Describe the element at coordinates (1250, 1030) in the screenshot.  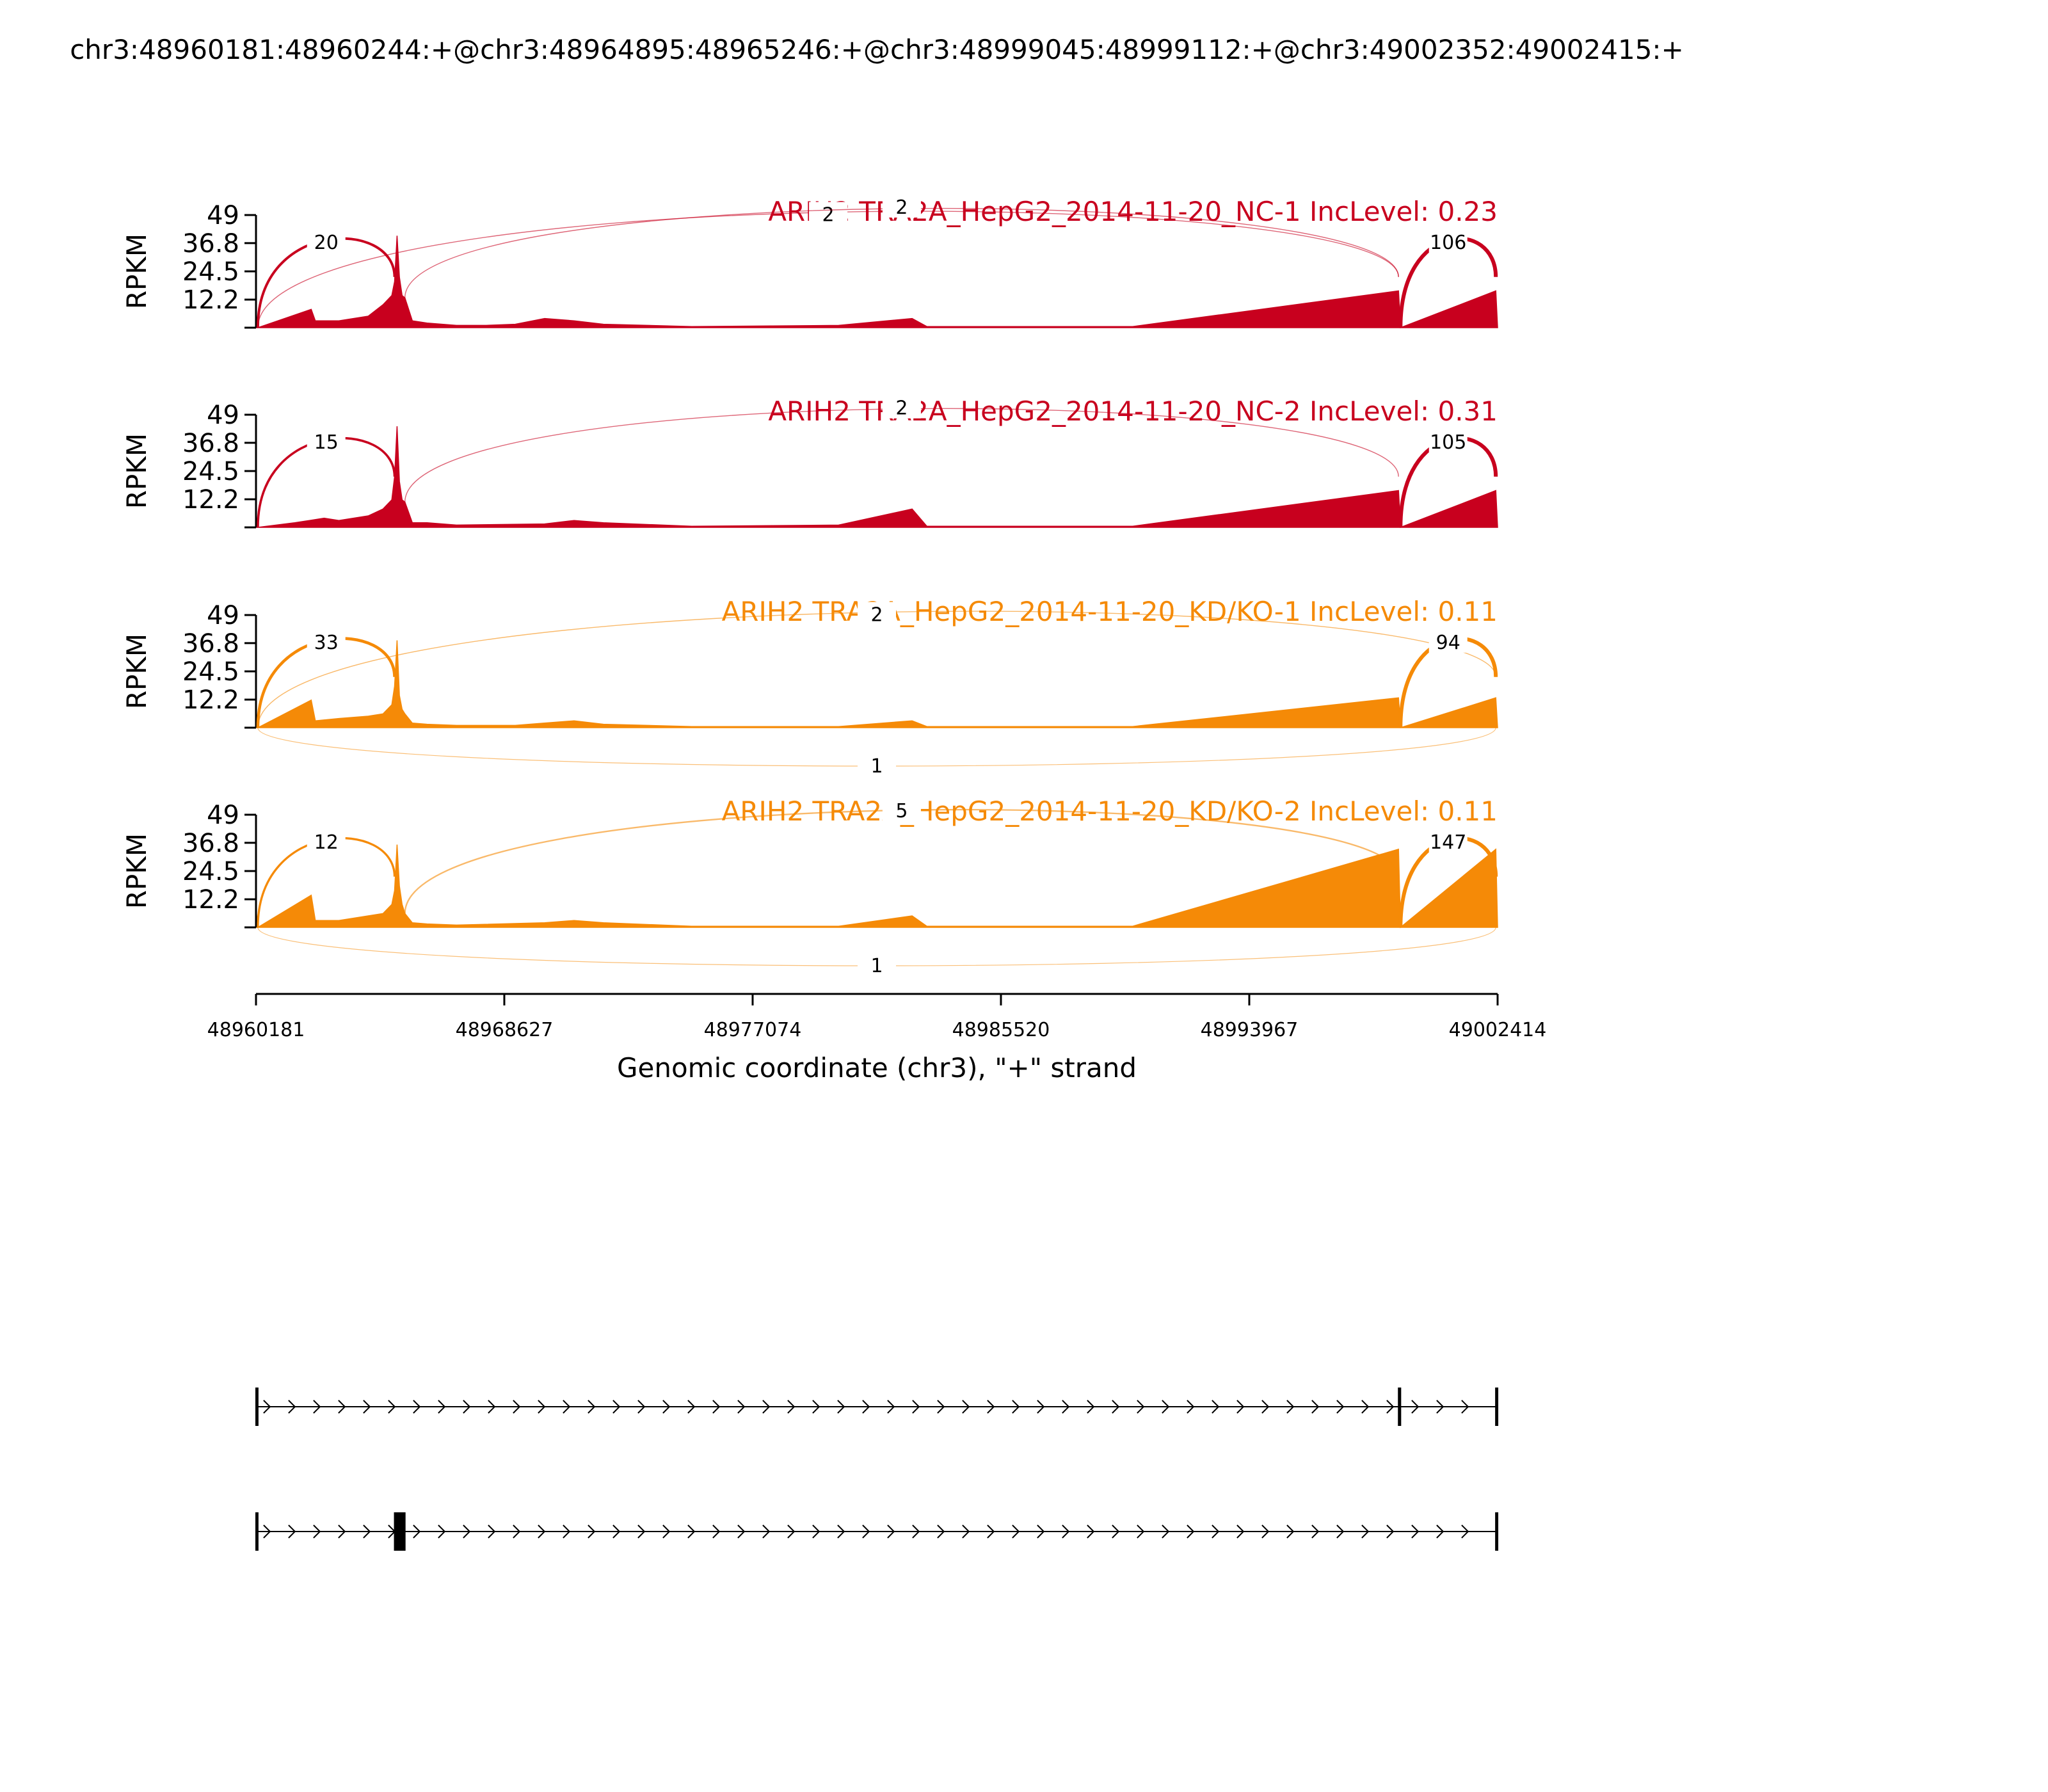
I see `x-tick-label: 48993967` at that location.